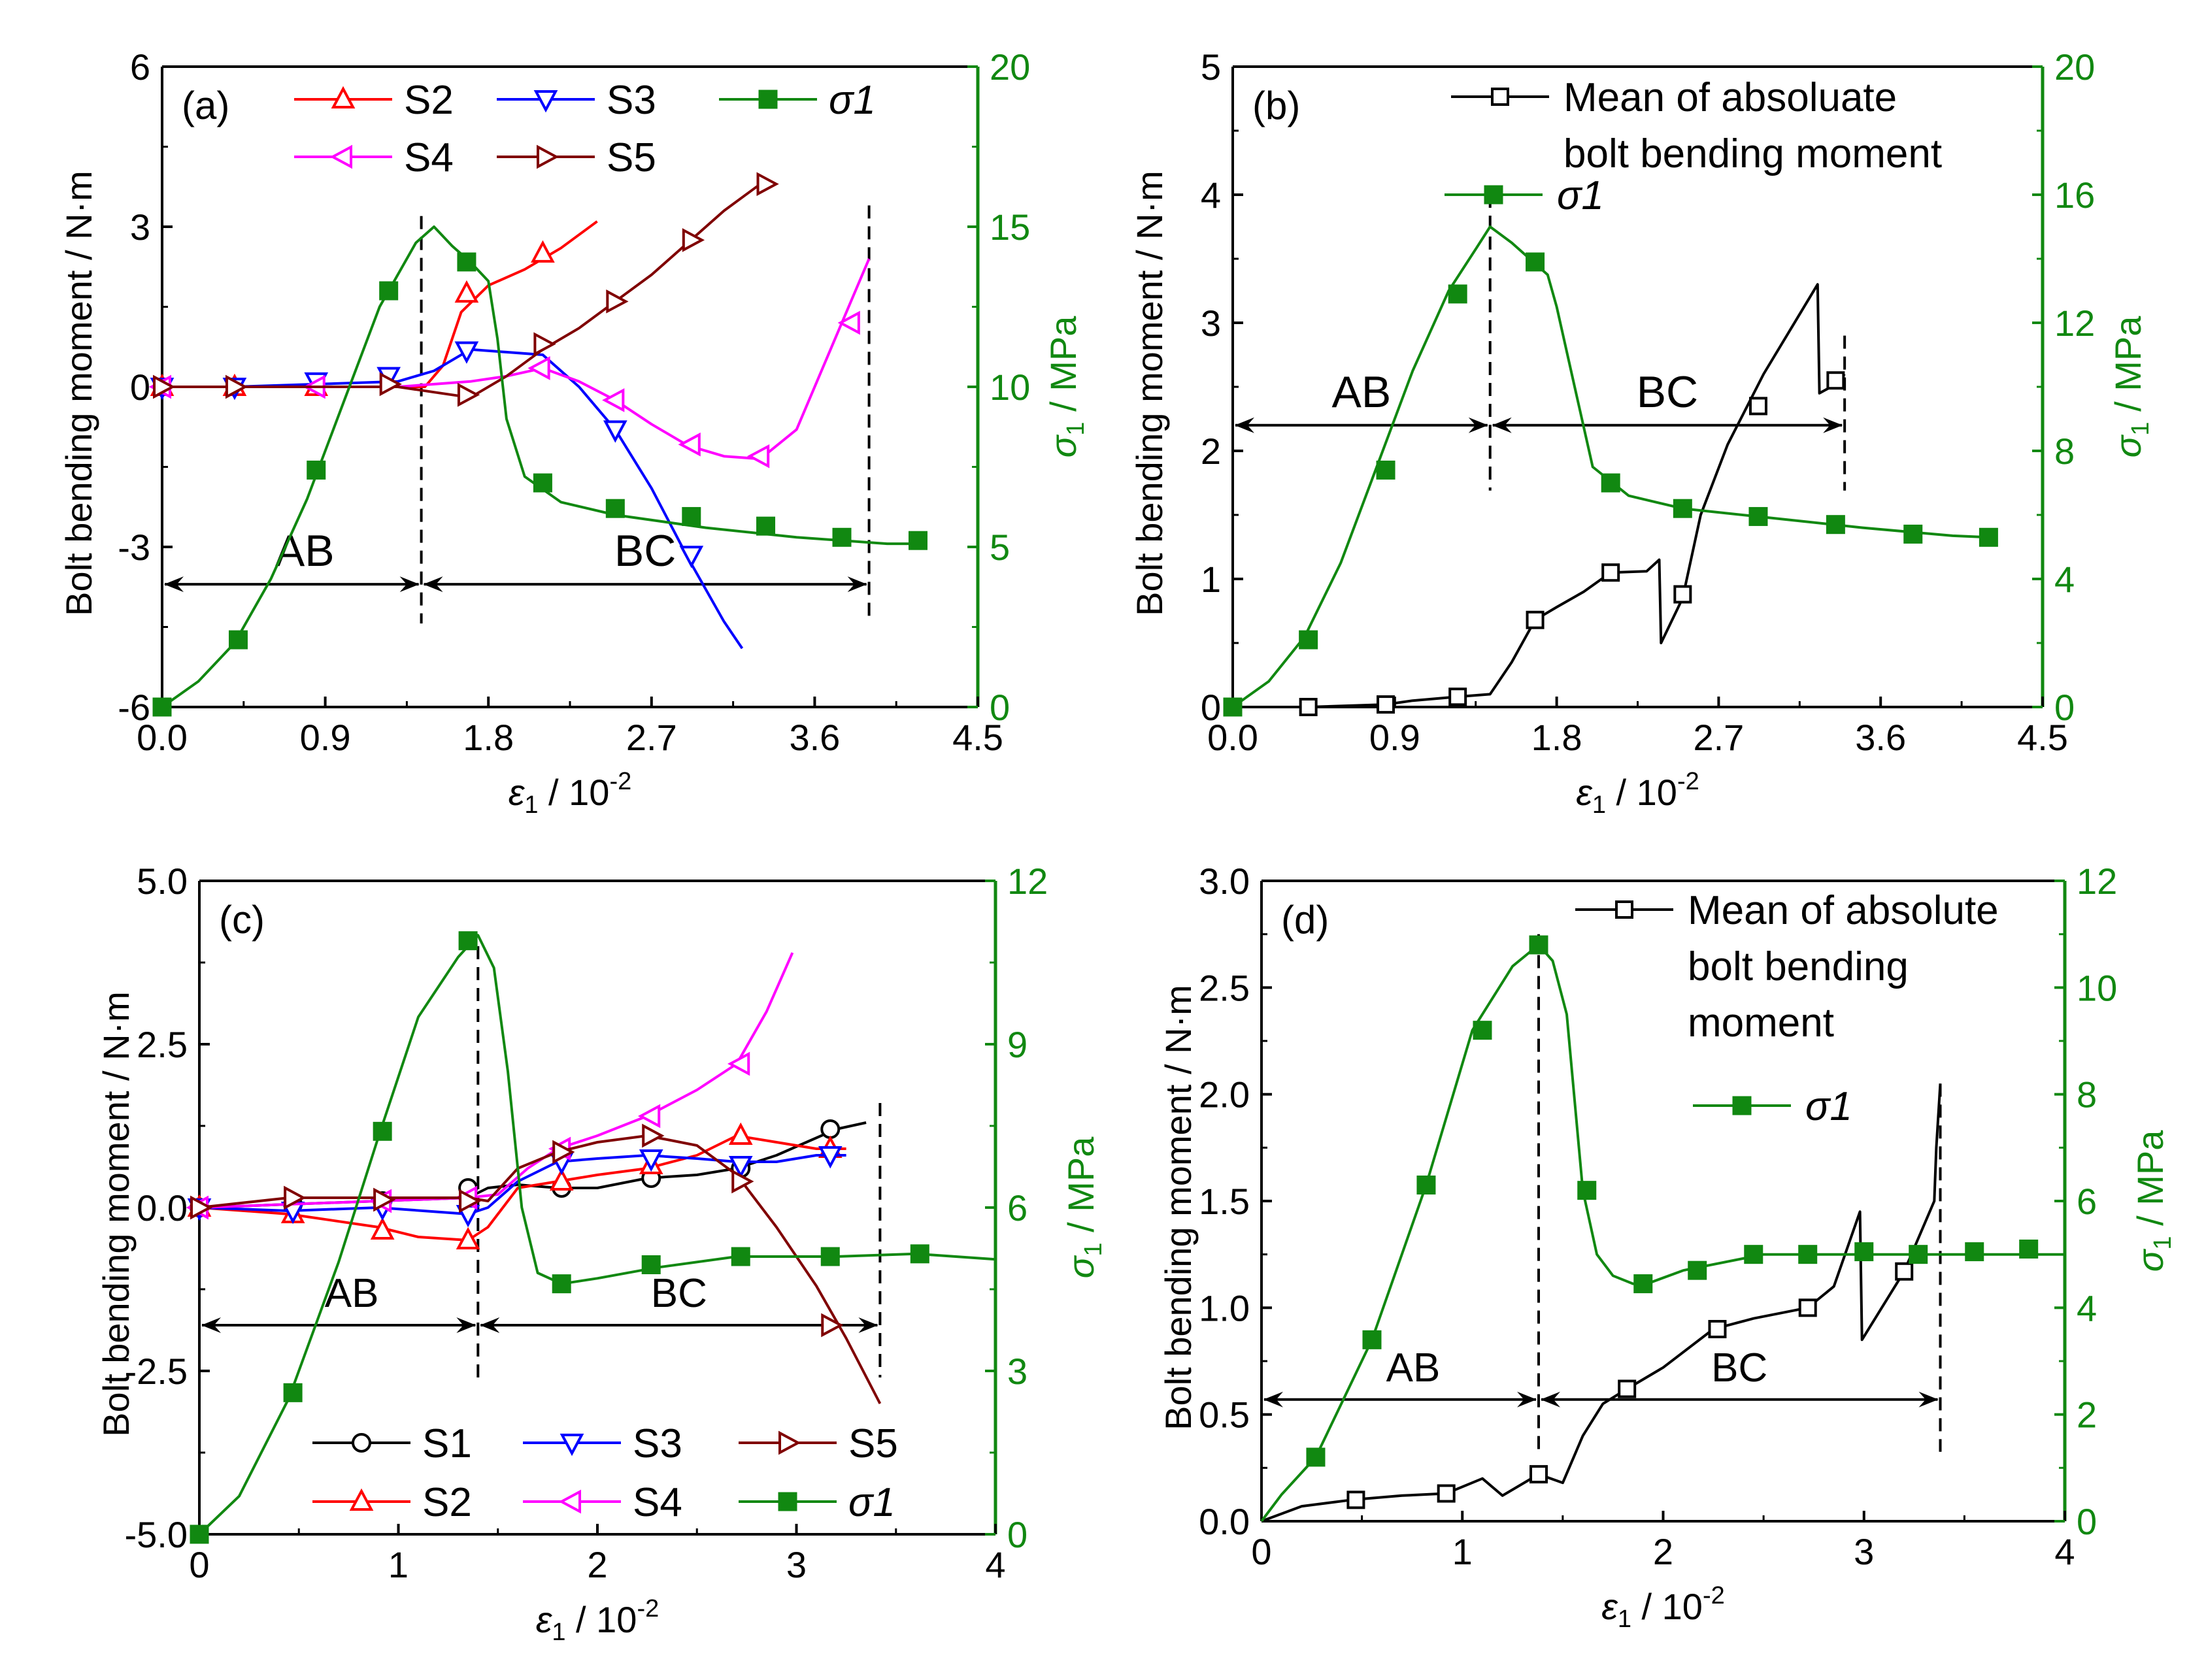 The image size is (2189, 1680). I want to click on x-tick-label: 1.8, so click(489, 738).